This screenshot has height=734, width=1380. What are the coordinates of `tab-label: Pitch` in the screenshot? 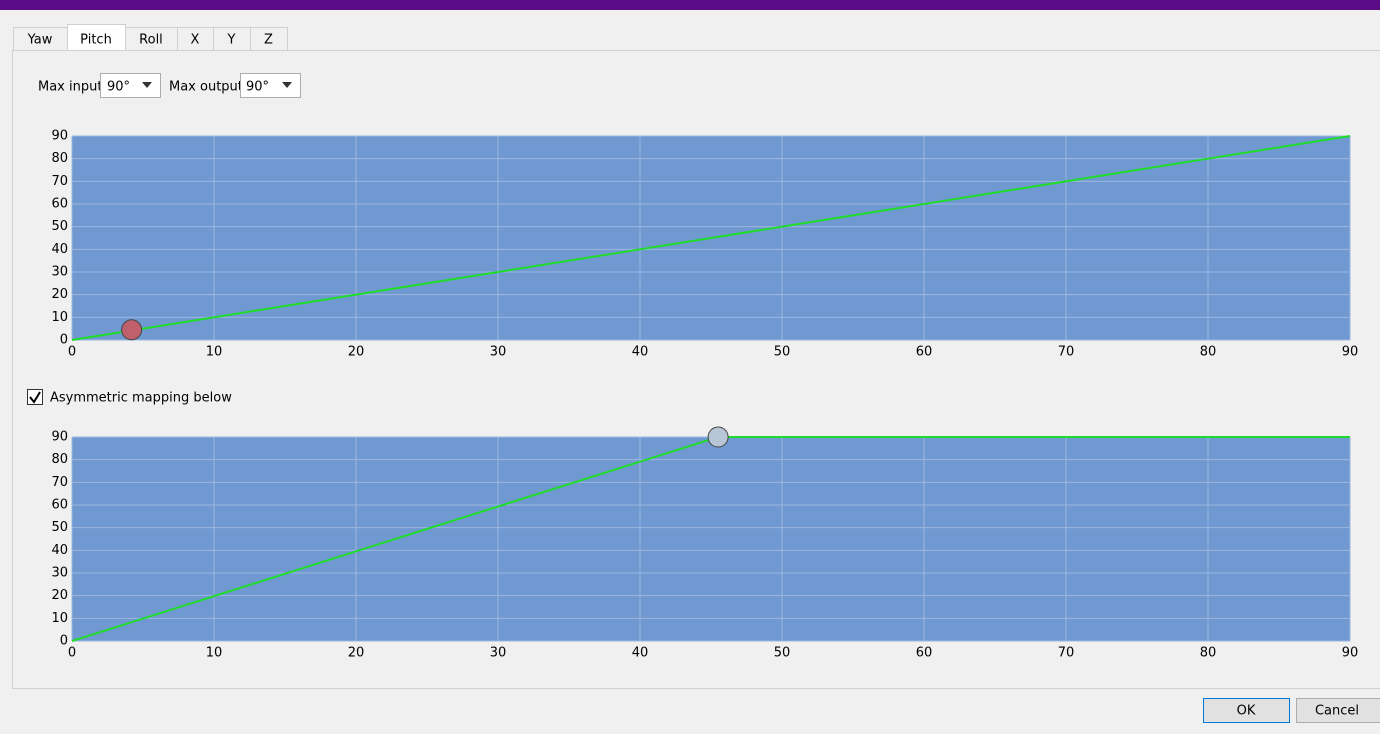 It's located at (96, 40).